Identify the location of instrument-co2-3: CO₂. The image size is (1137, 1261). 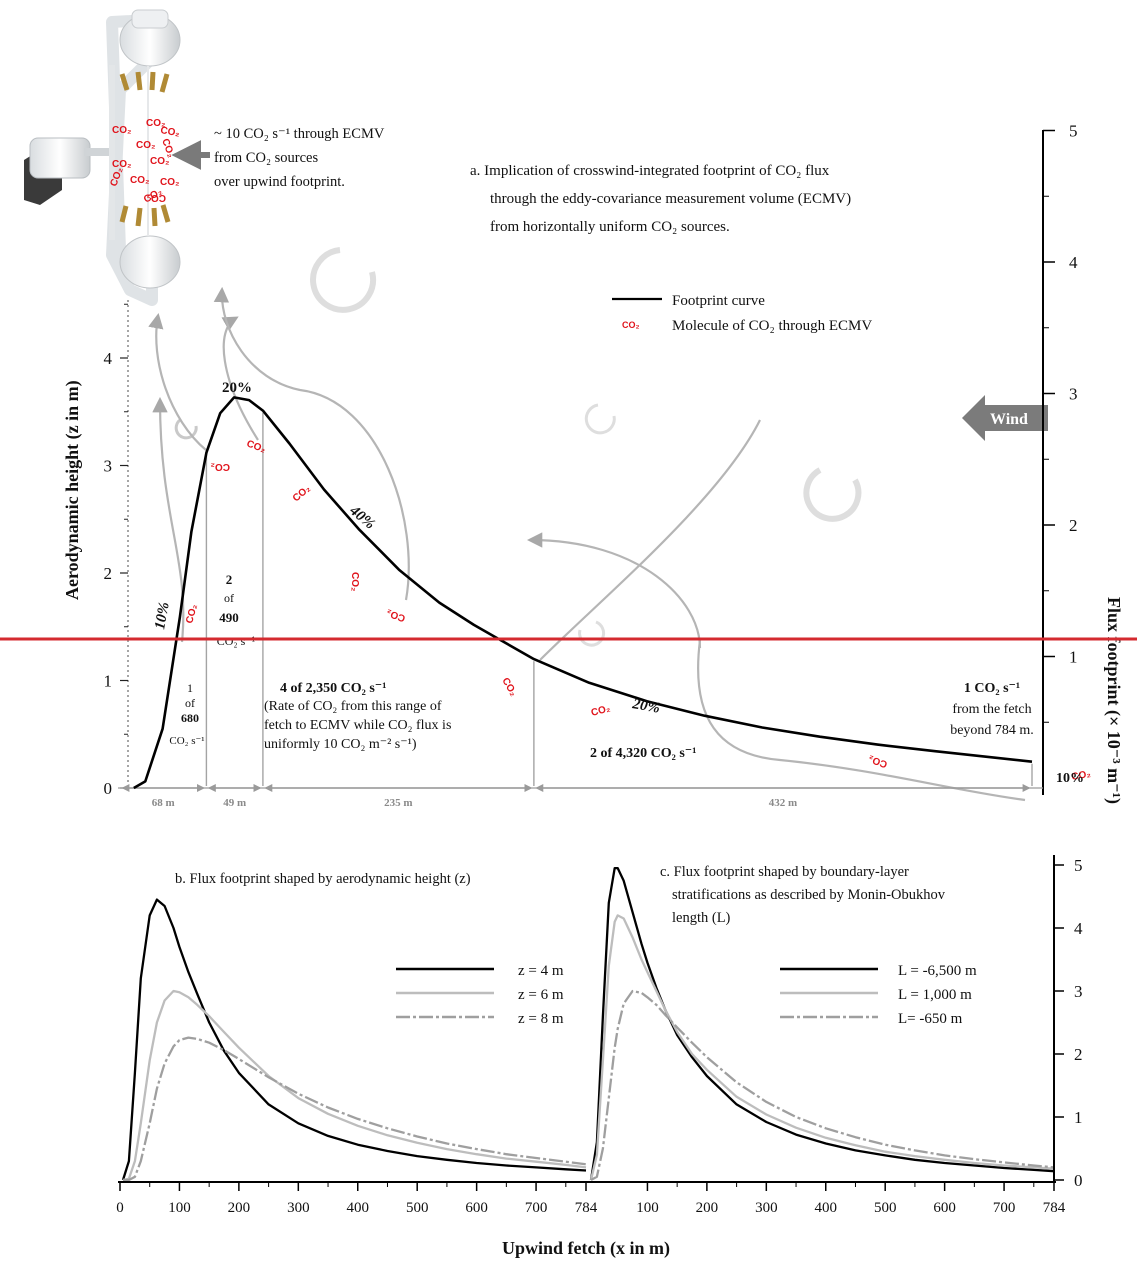
(145, 145).